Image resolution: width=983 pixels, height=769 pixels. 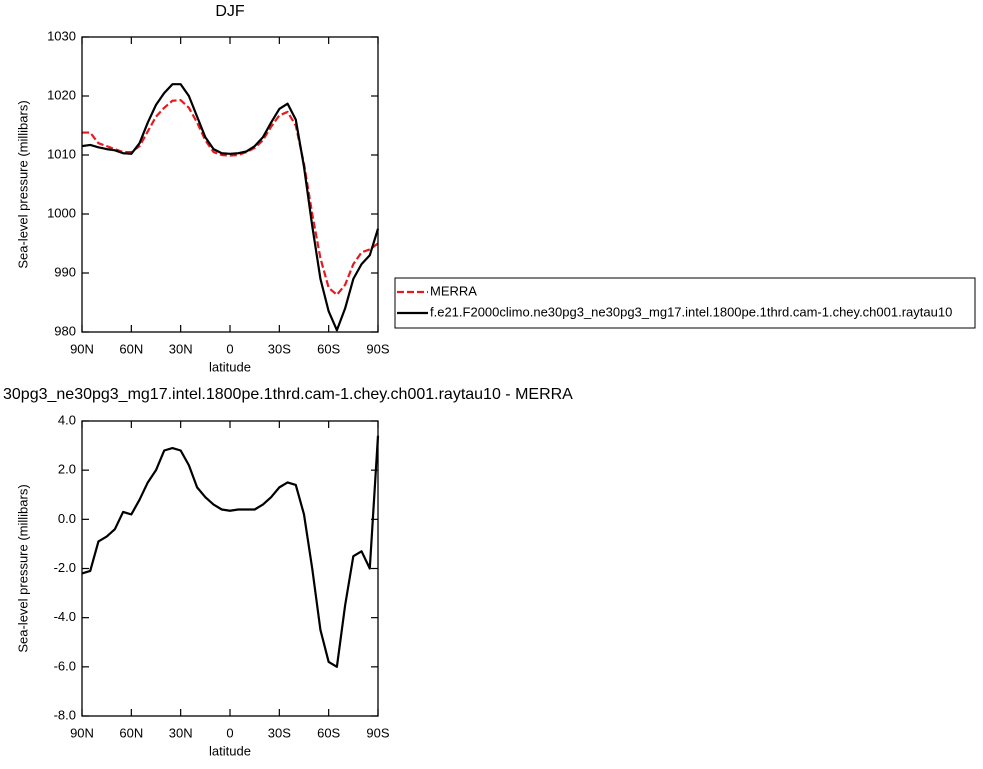 I want to click on y-tick-label: 1020, so click(x=61, y=94).